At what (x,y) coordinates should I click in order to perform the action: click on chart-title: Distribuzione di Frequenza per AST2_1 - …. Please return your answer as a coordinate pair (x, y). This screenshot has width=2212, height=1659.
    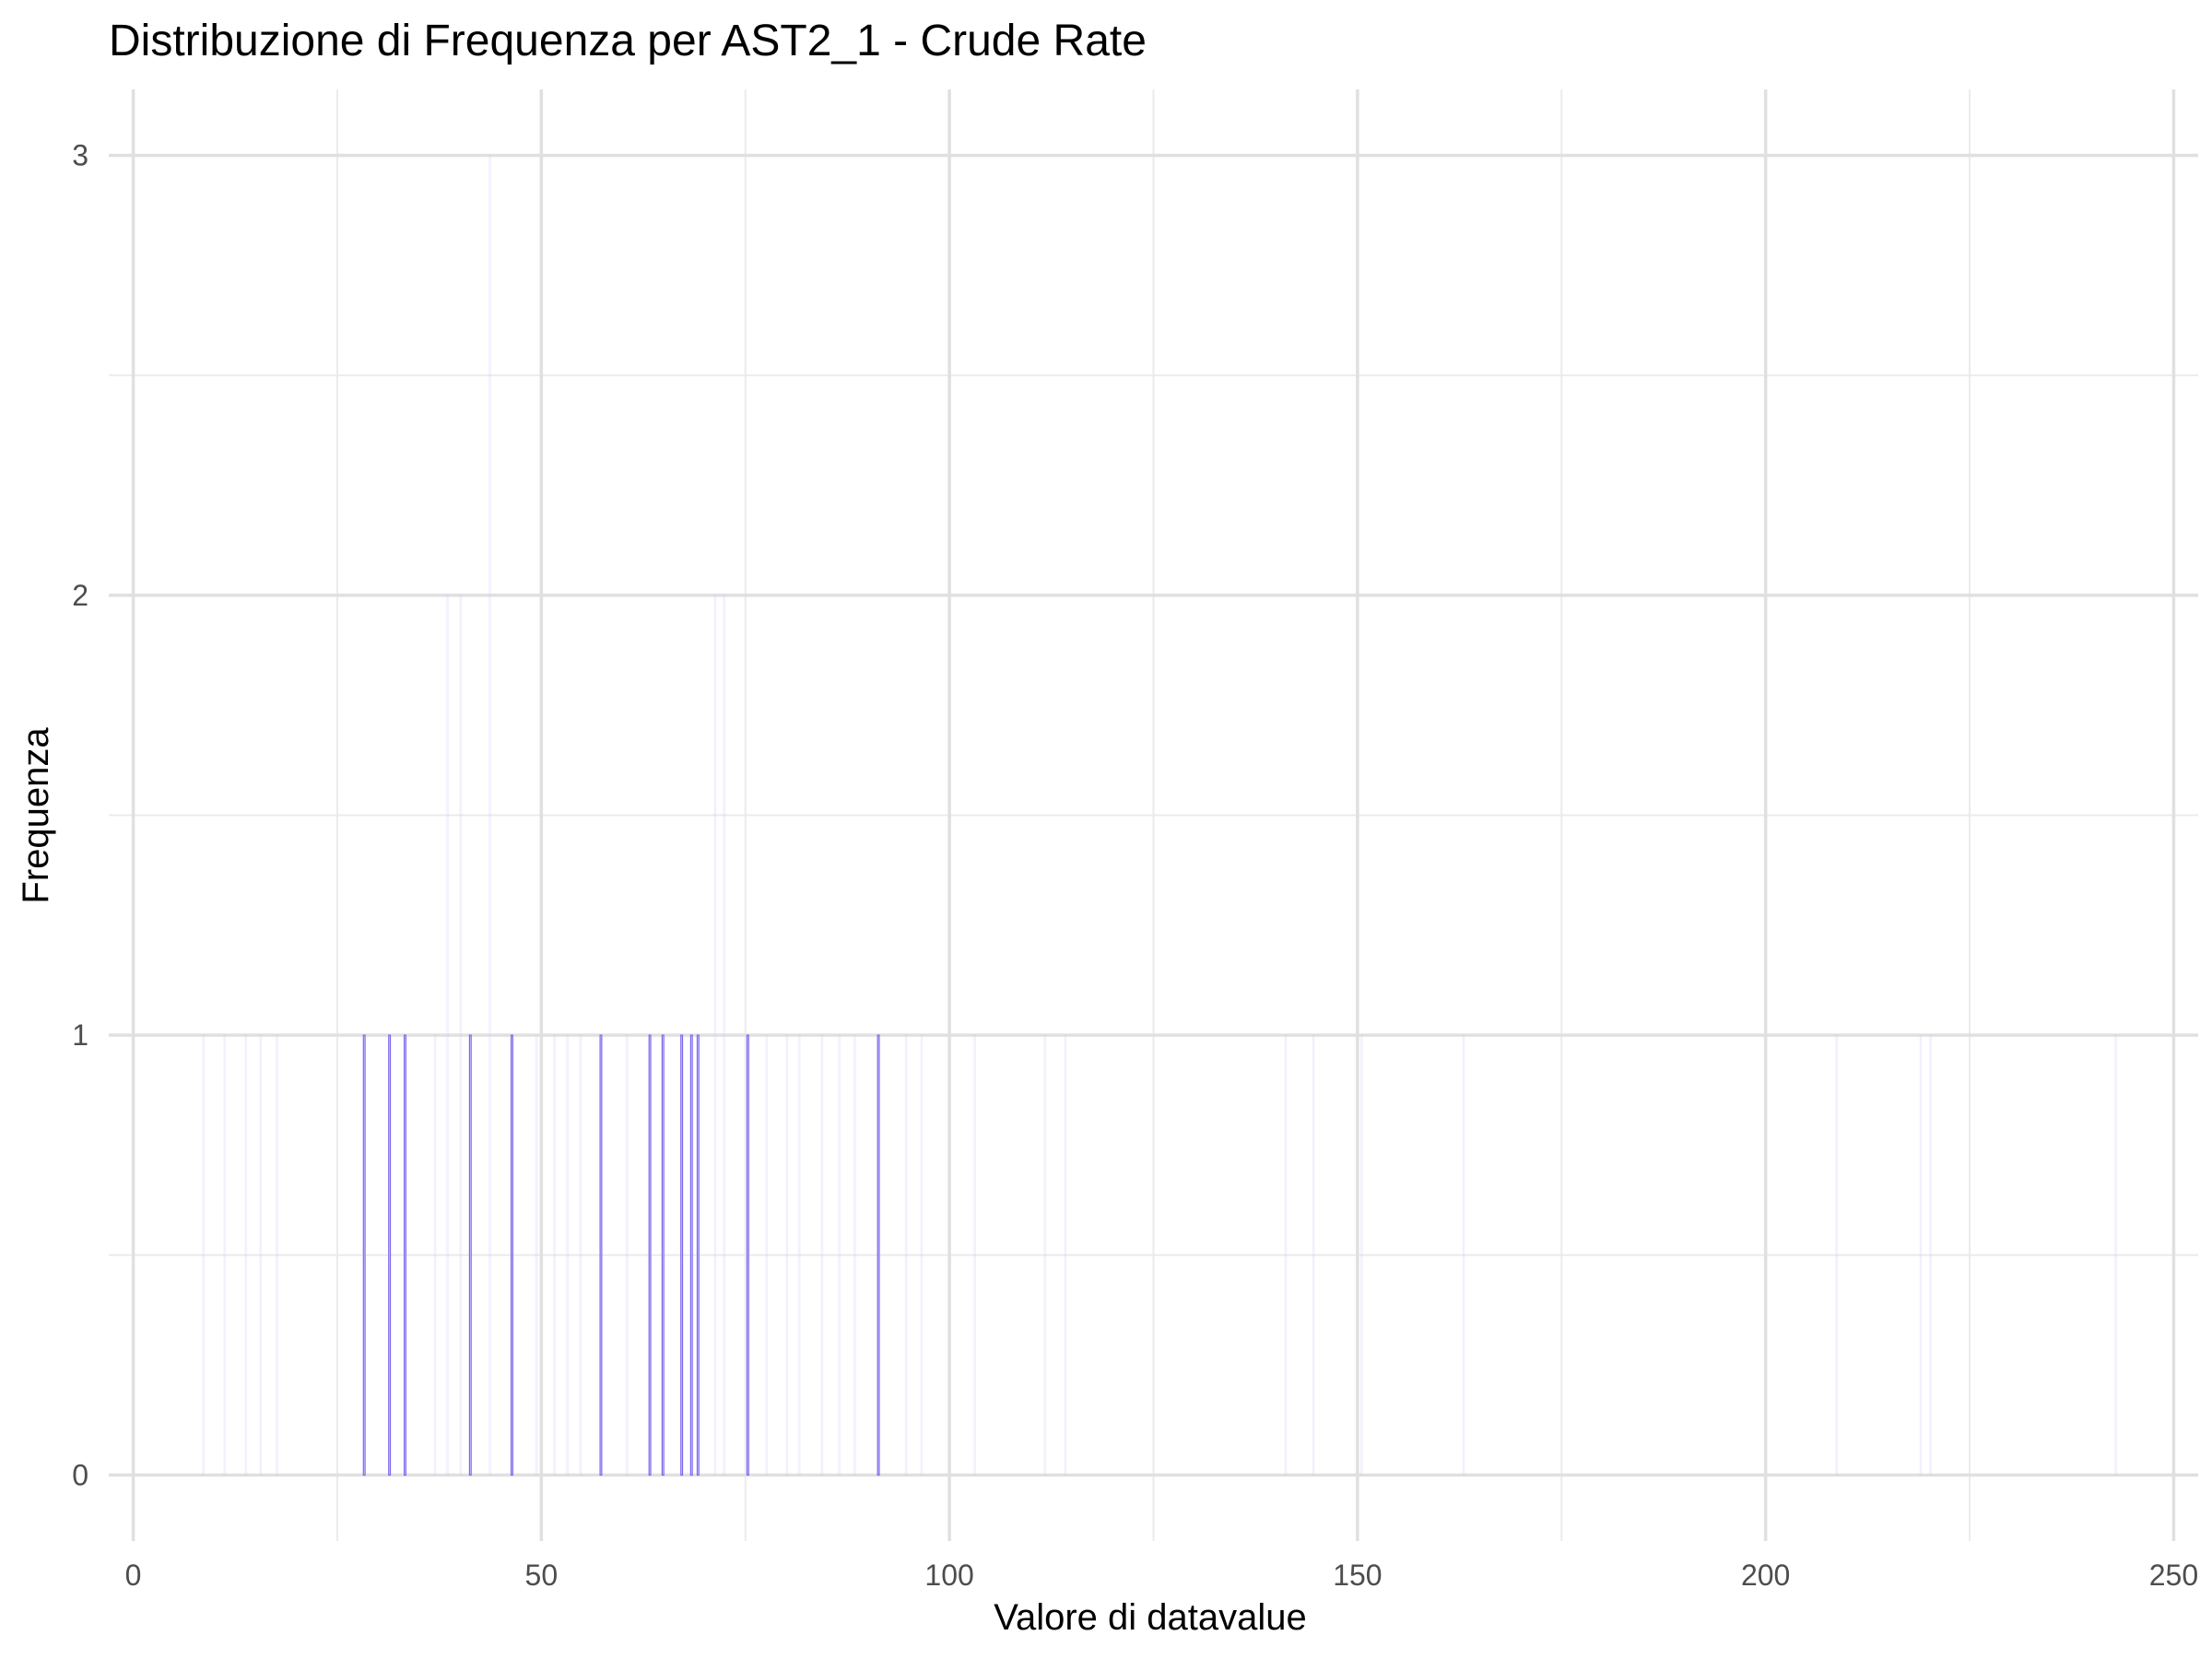
    Looking at the image, I should click on (628, 41).